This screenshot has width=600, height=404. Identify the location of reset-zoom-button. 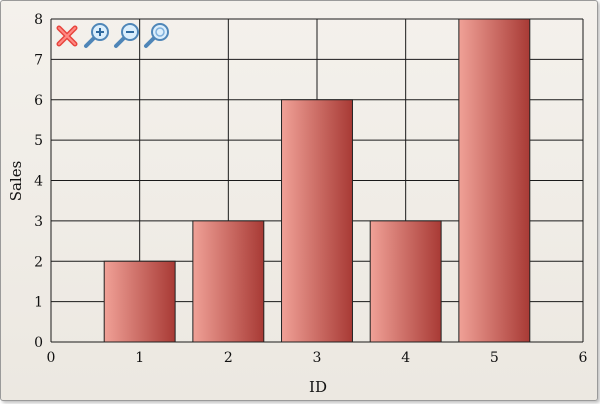
(67, 35).